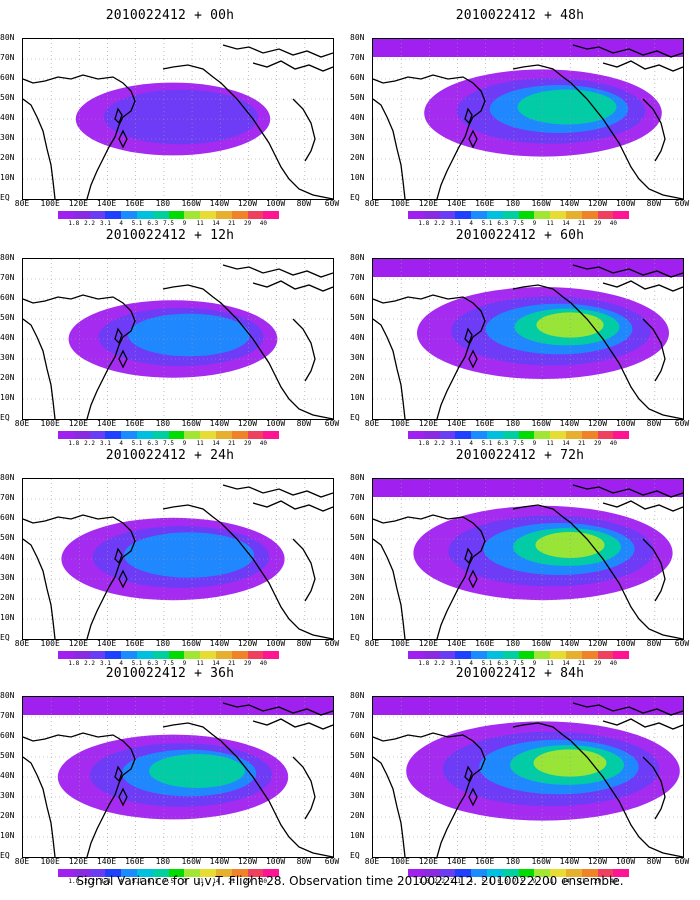  Describe the element at coordinates (121, 663) in the screenshot. I see `colorbar-label: 4` at that location.